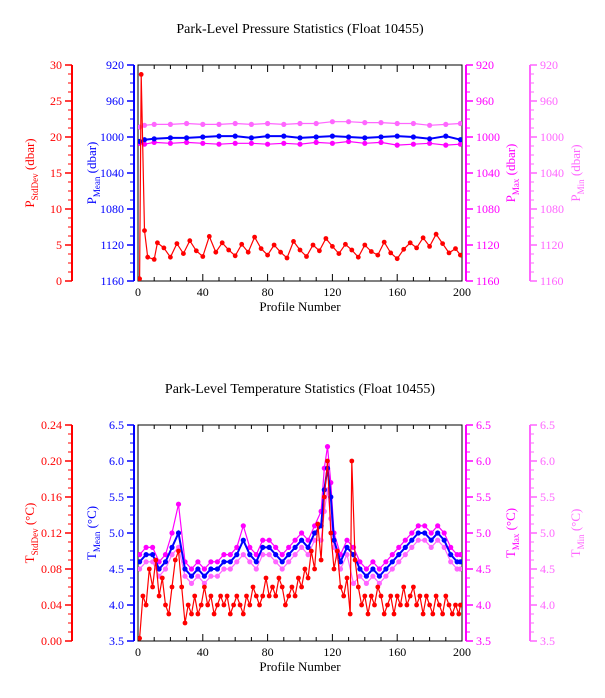 Image resolution: width=605 pixels, height=698 pixels. What do you see at coordinates (300, 124) in the screenshot?
I see `series-line-min` at bounding box center [300, 124].